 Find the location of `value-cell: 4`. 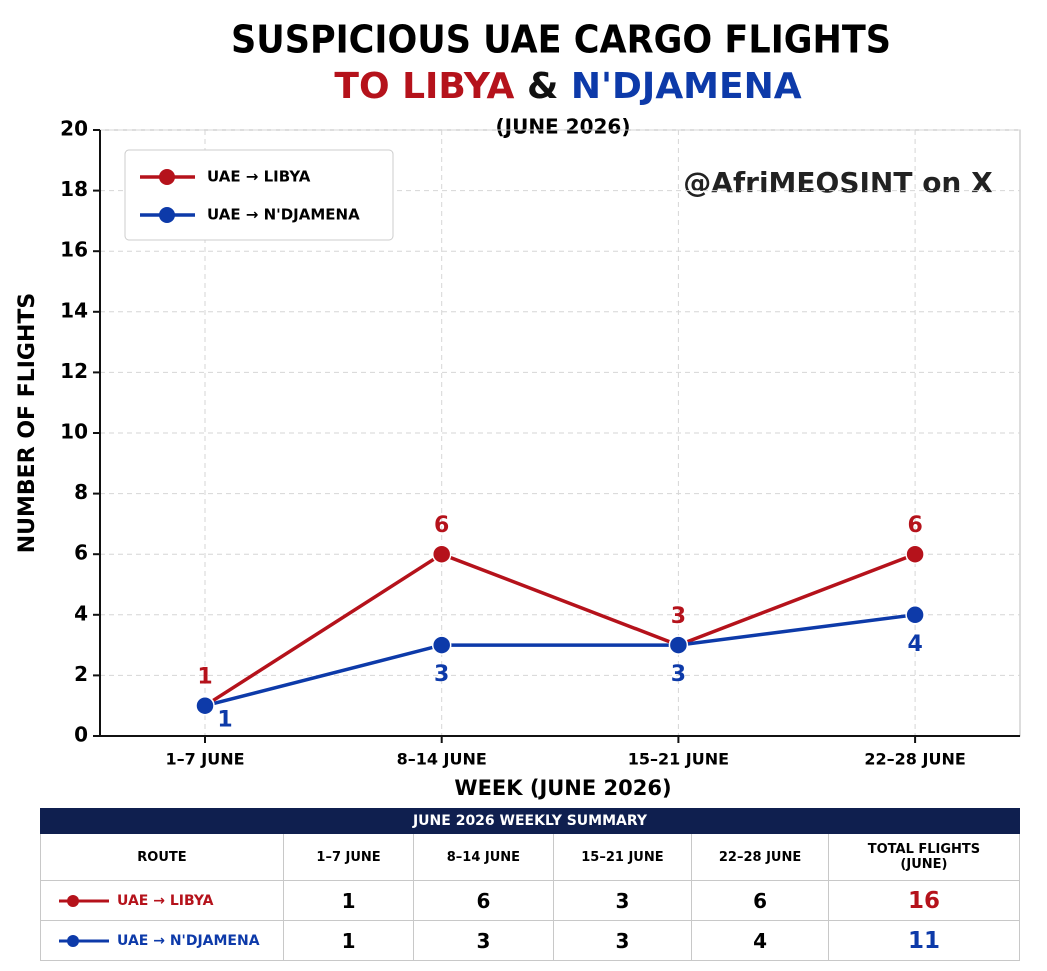

value-cell: 4 is located at coordinates (760, 940).